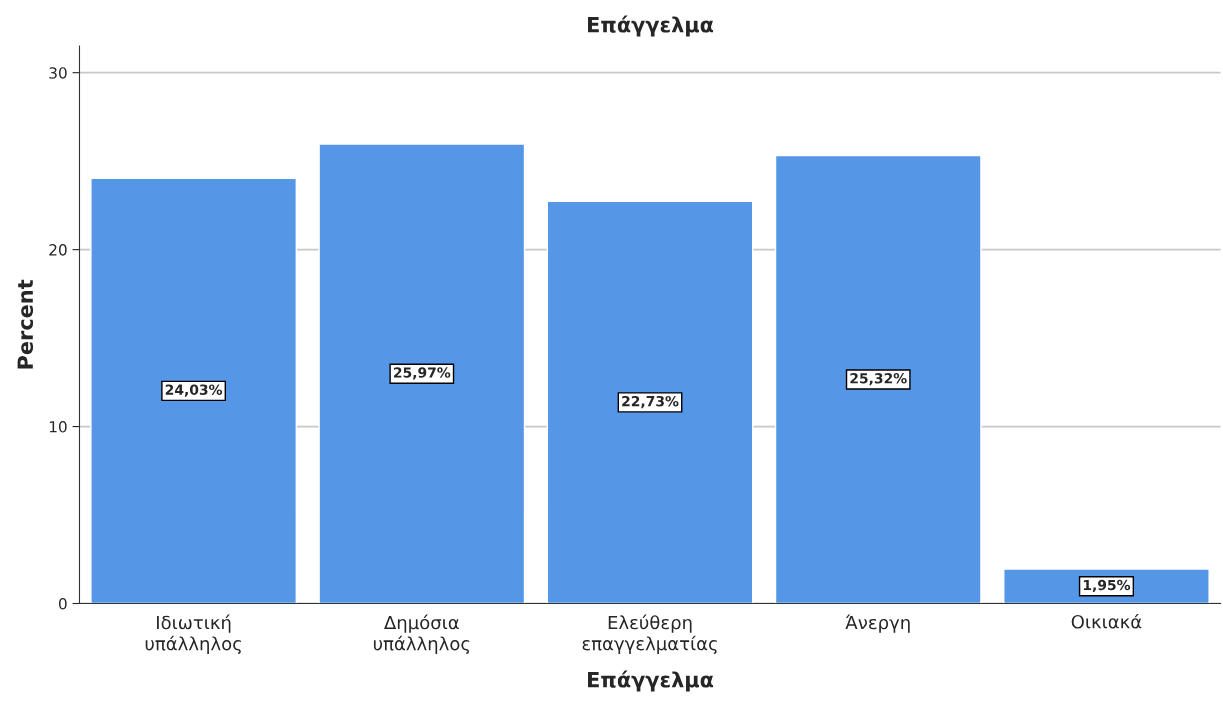 This screenshot has width=1223, height=710. What do you see at coordinates (25, 324) in the screenshot?
I see `y-axis-title: Percent` at bounding box center [25, 324].